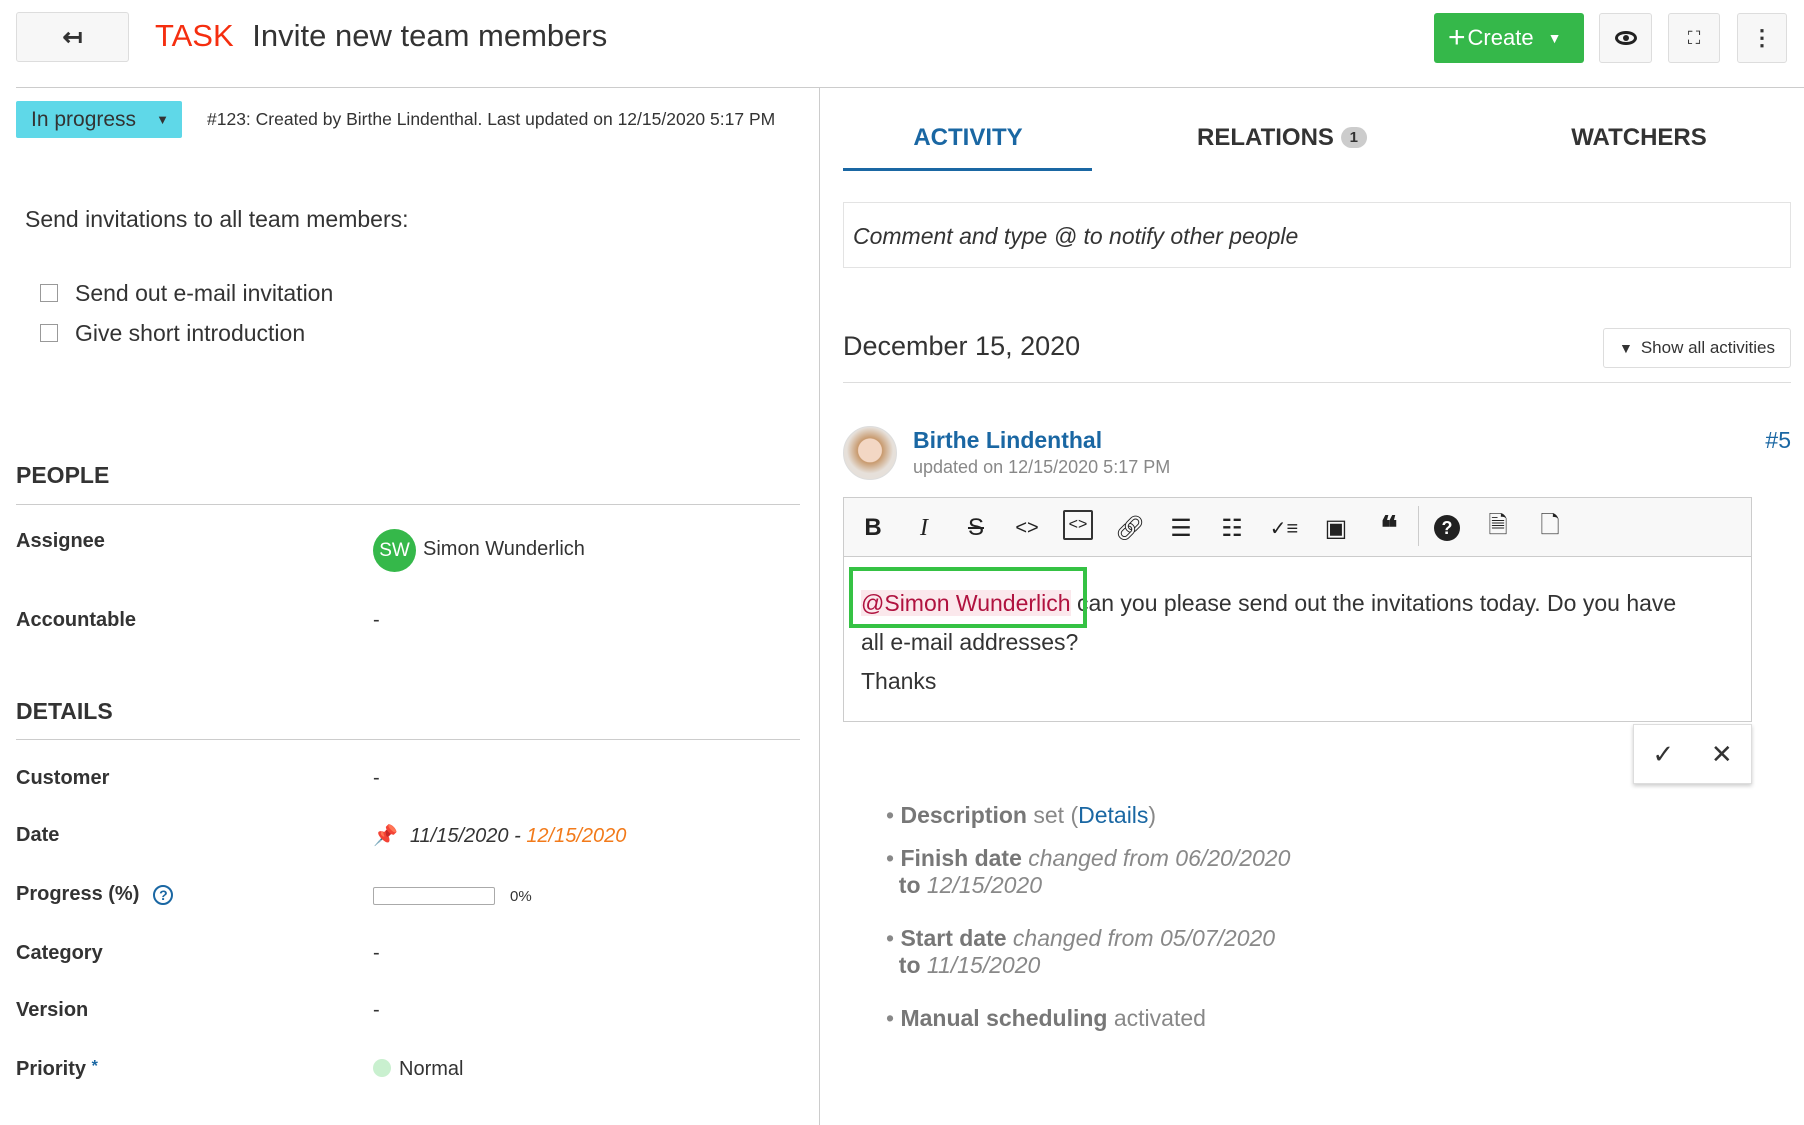  I want to click on change-field: Manual scheduling, so click(1004, 1018).